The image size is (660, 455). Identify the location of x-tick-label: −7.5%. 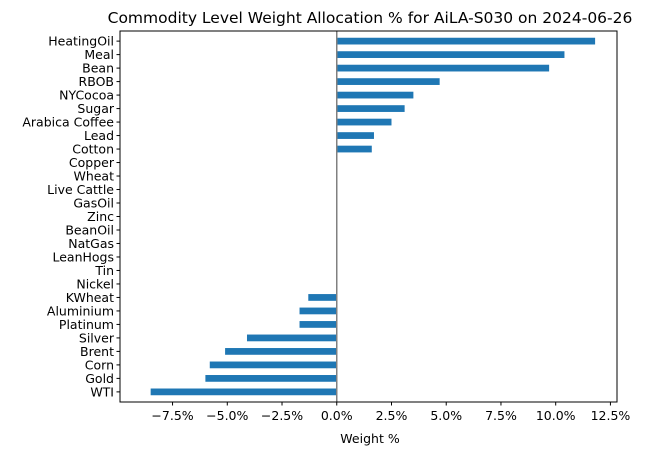
(172, 415).